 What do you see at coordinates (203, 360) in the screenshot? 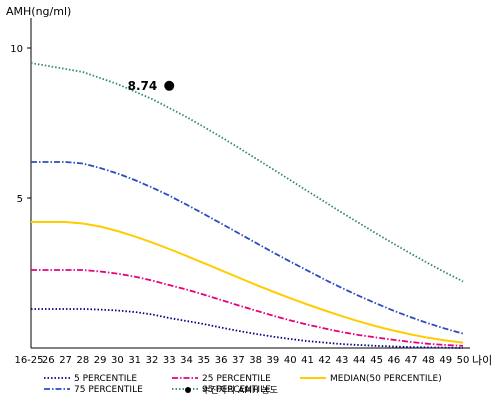
I see `x-tick-label: 35` at bounding box center [203, 360].